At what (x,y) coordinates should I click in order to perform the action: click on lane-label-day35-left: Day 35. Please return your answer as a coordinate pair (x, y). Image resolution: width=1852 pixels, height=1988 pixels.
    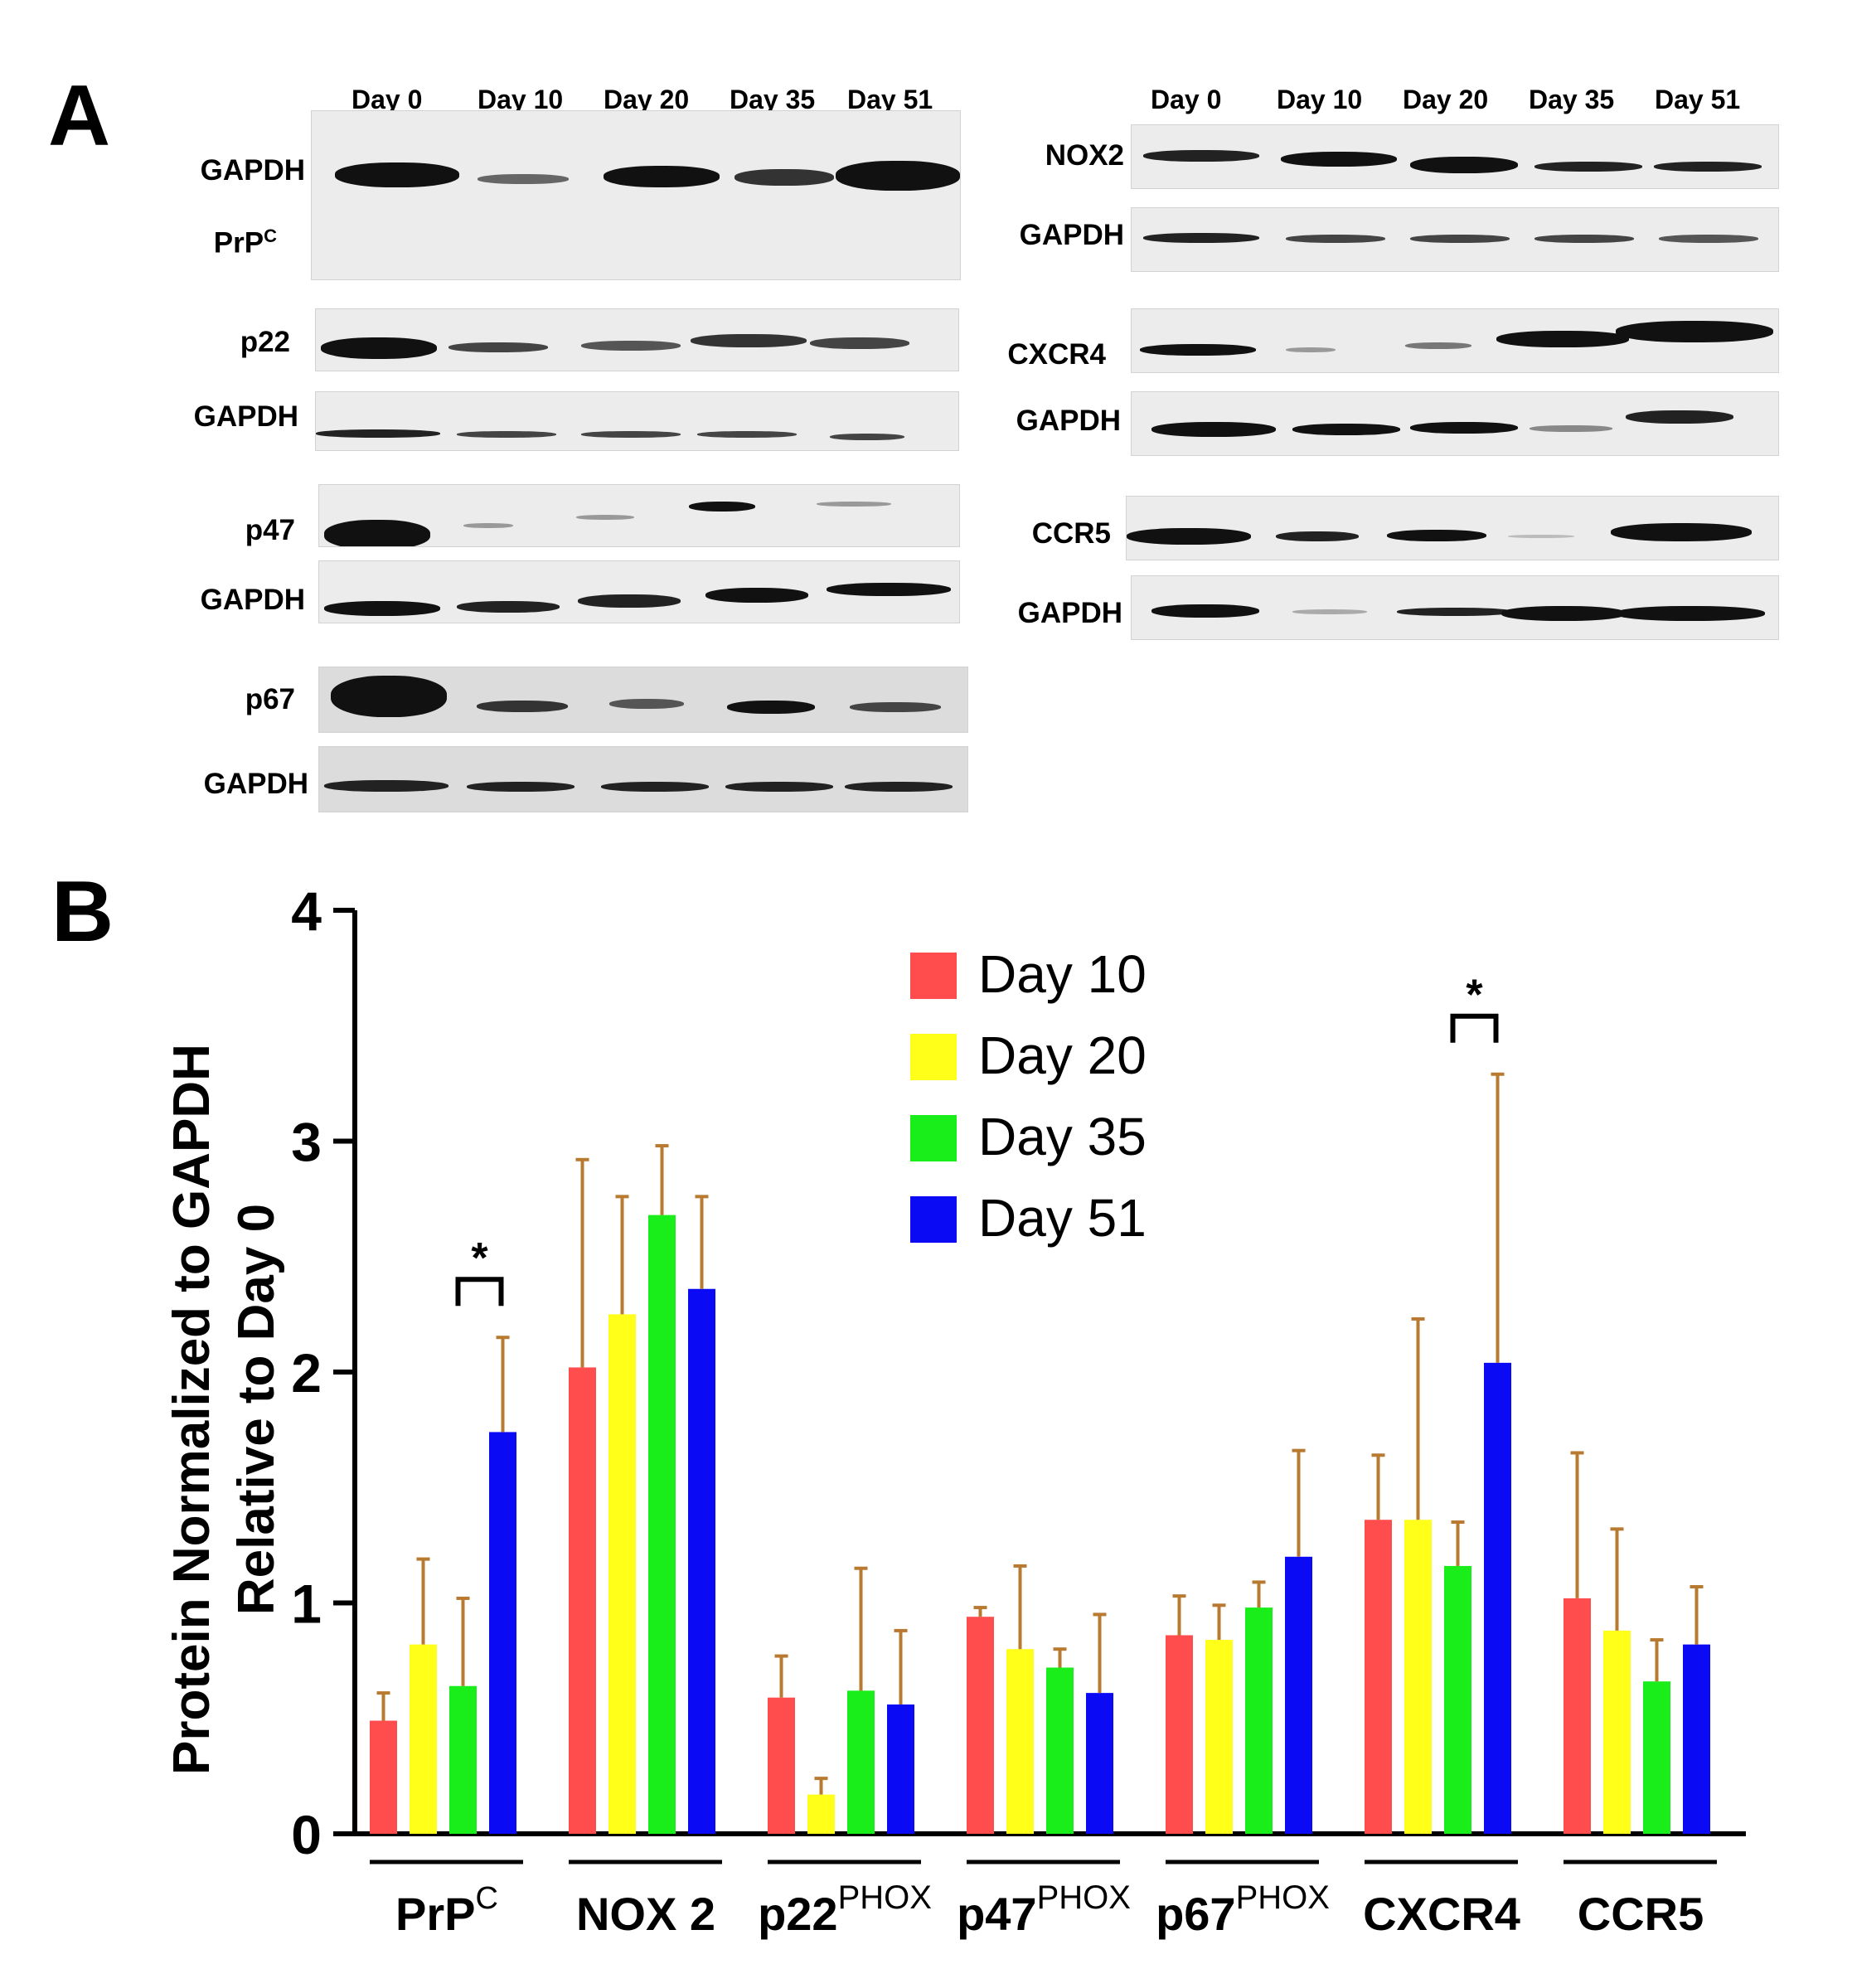
    Looking at the image, I should click on (773, 99).